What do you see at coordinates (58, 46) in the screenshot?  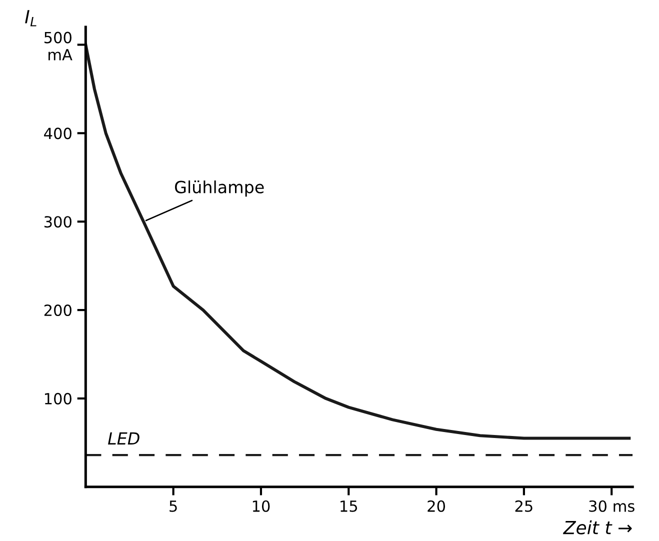 I see `y-tick-label: 500 mA` at bounding box center [58, 46].